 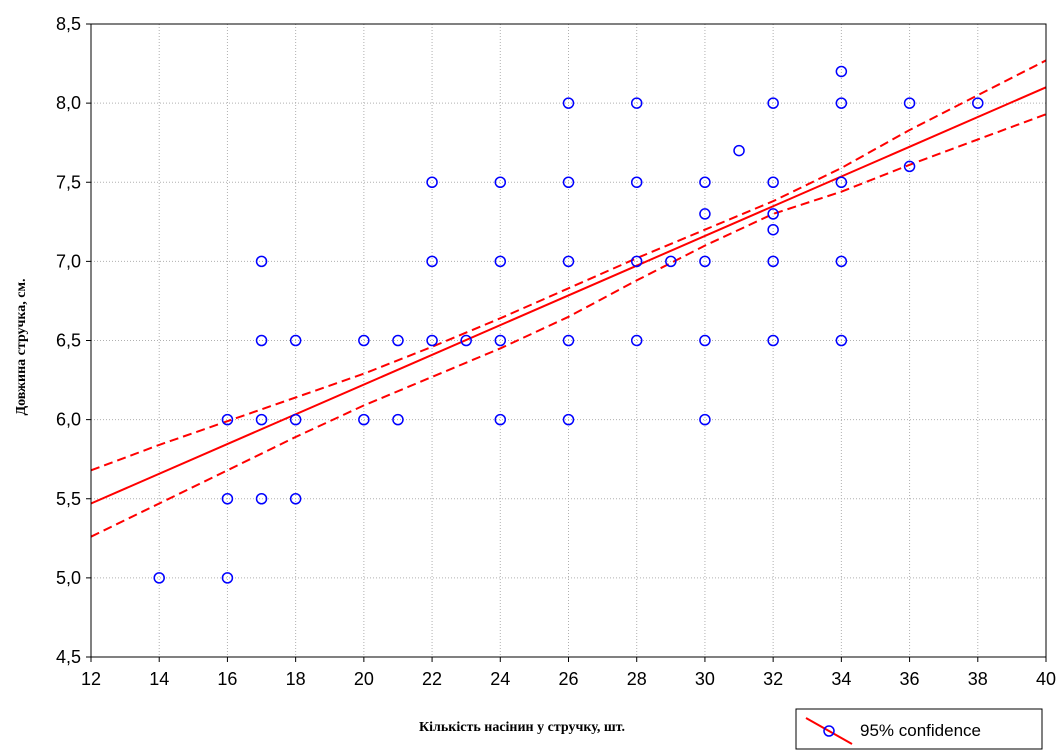 I want to click on x-tick-label: 24, so click(x=500, y=679).